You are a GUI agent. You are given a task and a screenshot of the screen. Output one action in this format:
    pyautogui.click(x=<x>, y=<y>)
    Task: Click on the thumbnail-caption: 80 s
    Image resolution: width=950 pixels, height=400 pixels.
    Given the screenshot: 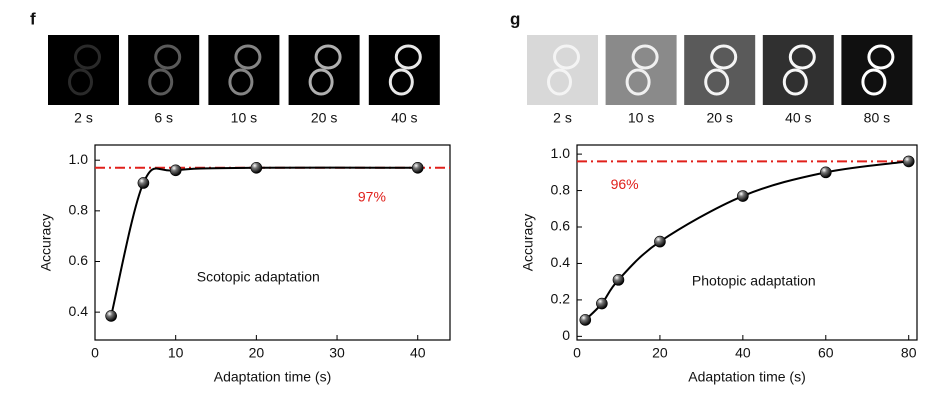 What is the action you would take?
    pyautogui.click(x=877, y=118)
    